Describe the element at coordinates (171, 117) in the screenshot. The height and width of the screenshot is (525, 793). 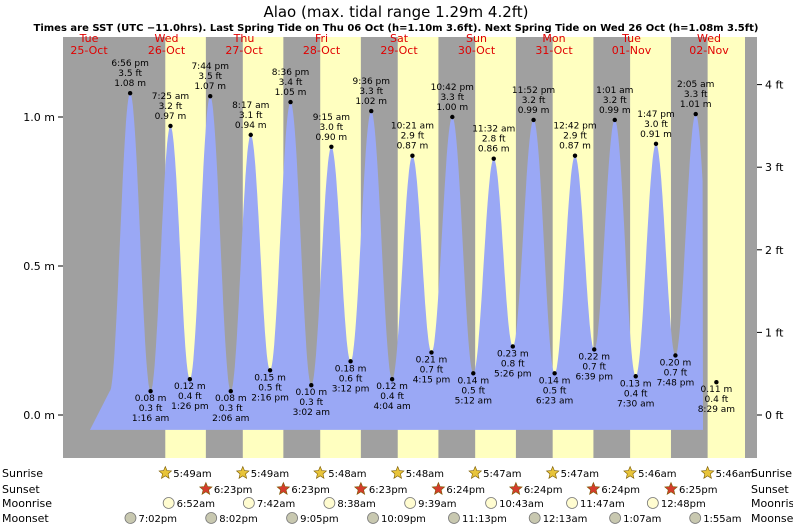
I see `high-tide-label: 0.97 m` at that location.